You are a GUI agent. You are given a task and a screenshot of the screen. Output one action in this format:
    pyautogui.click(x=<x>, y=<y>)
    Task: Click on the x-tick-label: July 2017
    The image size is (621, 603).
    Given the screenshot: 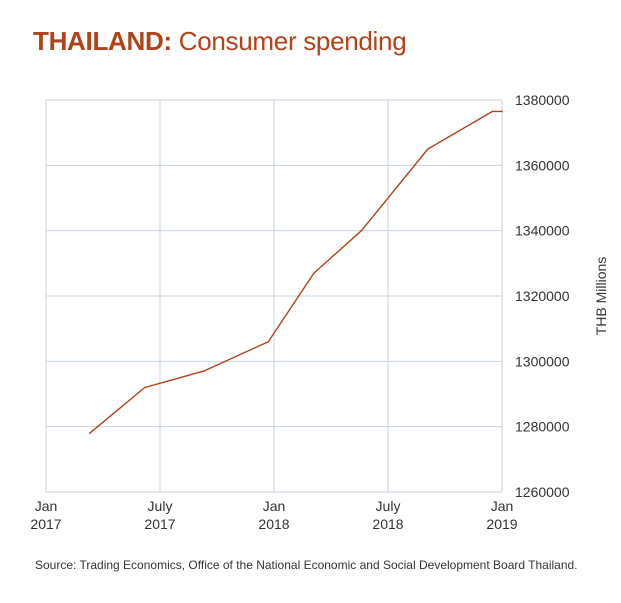 What is the action you would take?
    pyautogui.click(x=159, y=515)
    